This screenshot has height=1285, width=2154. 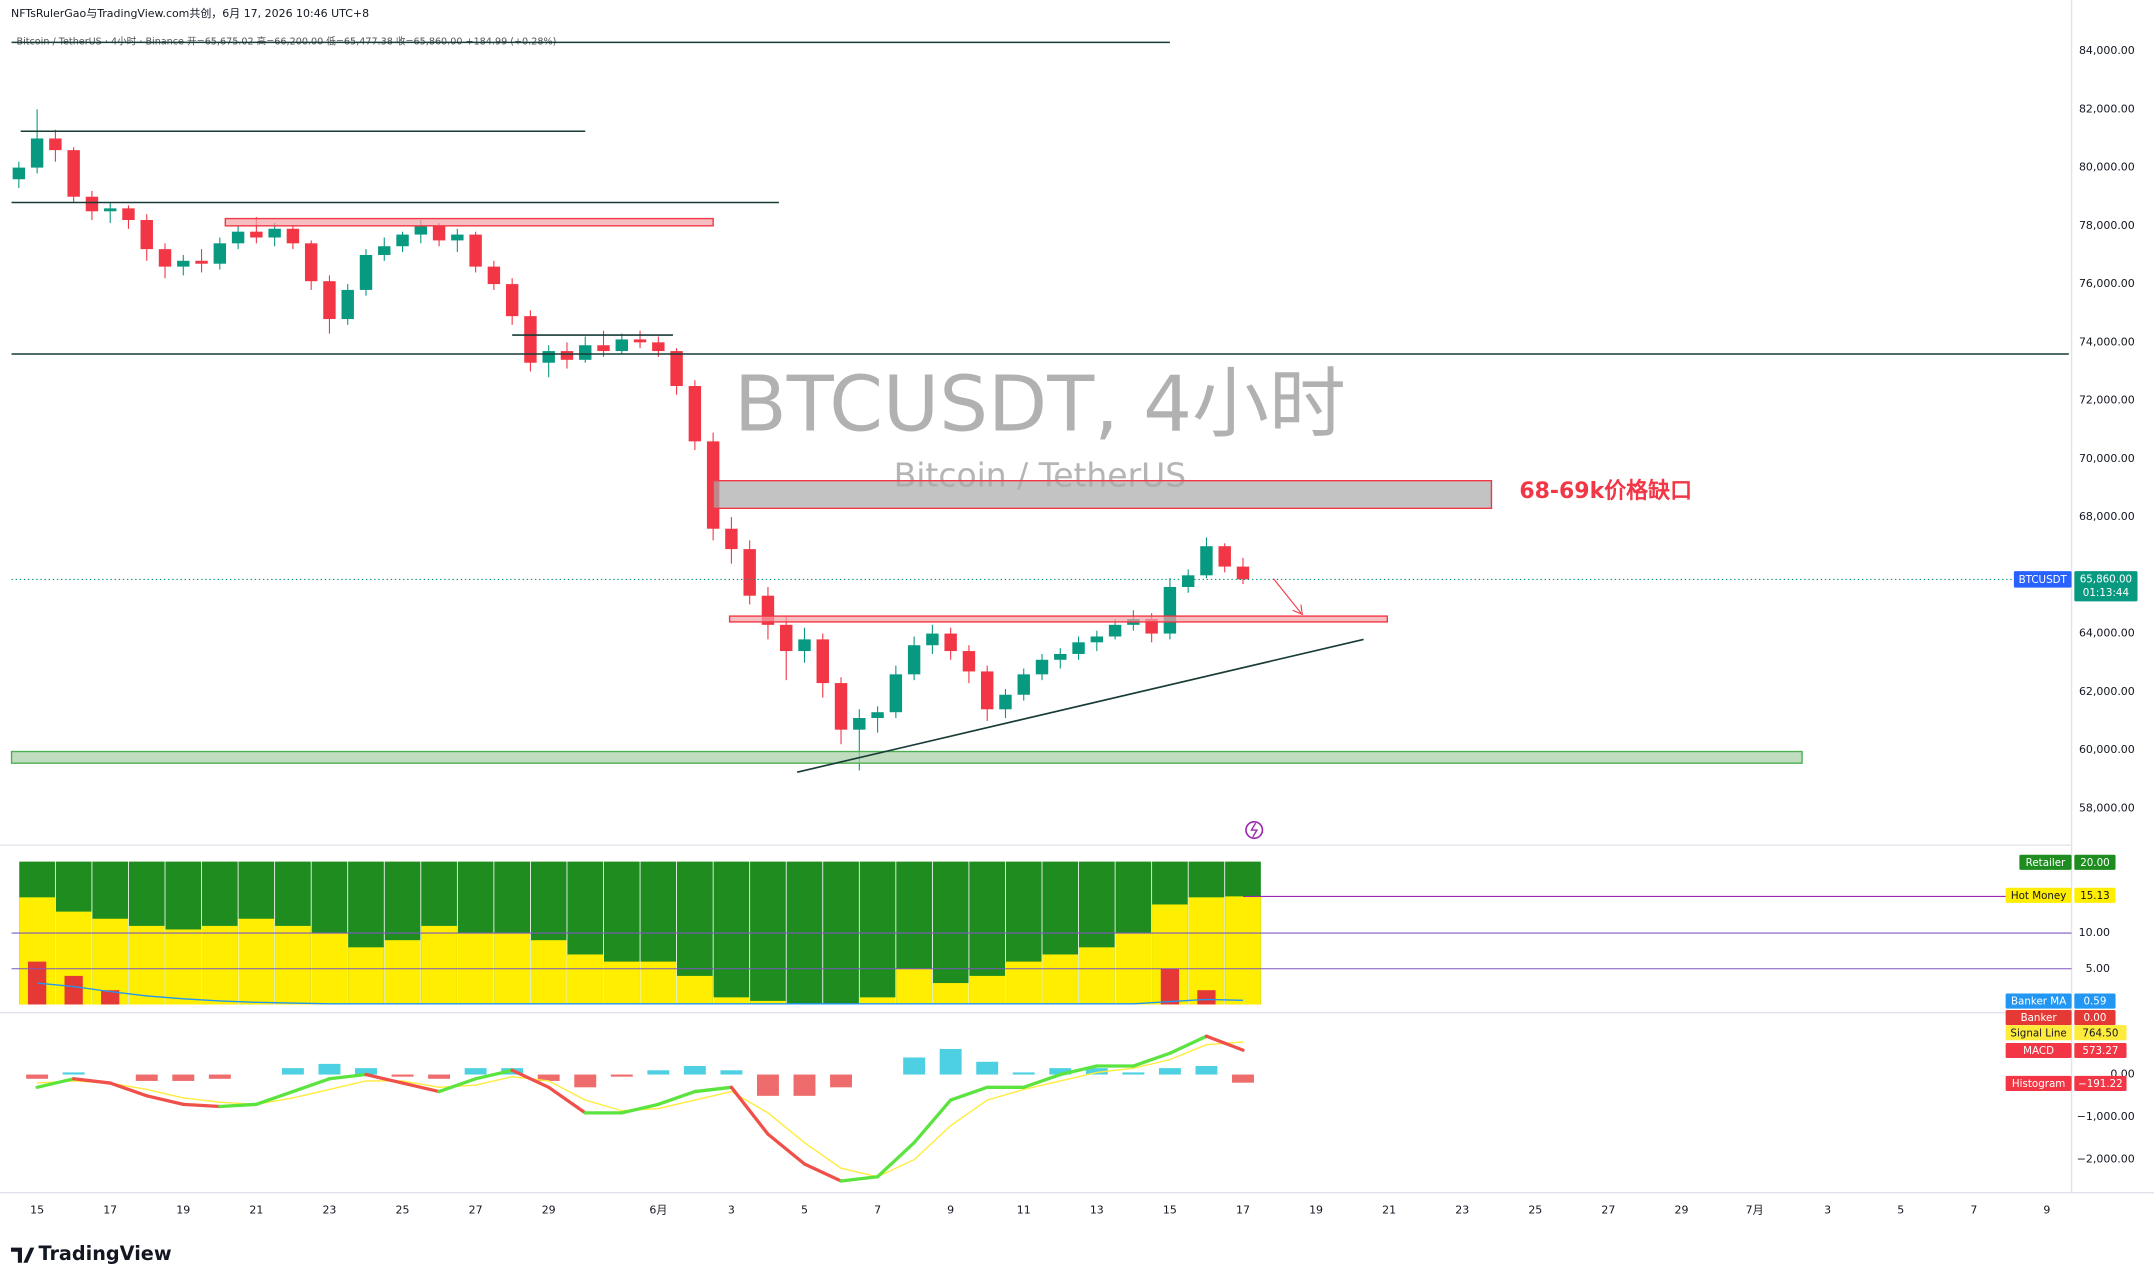 What do you see at coordinates (2100, 1033) in the screenshot?
I see `value-badge: 764.50` at bounding box center [2100, 1033].